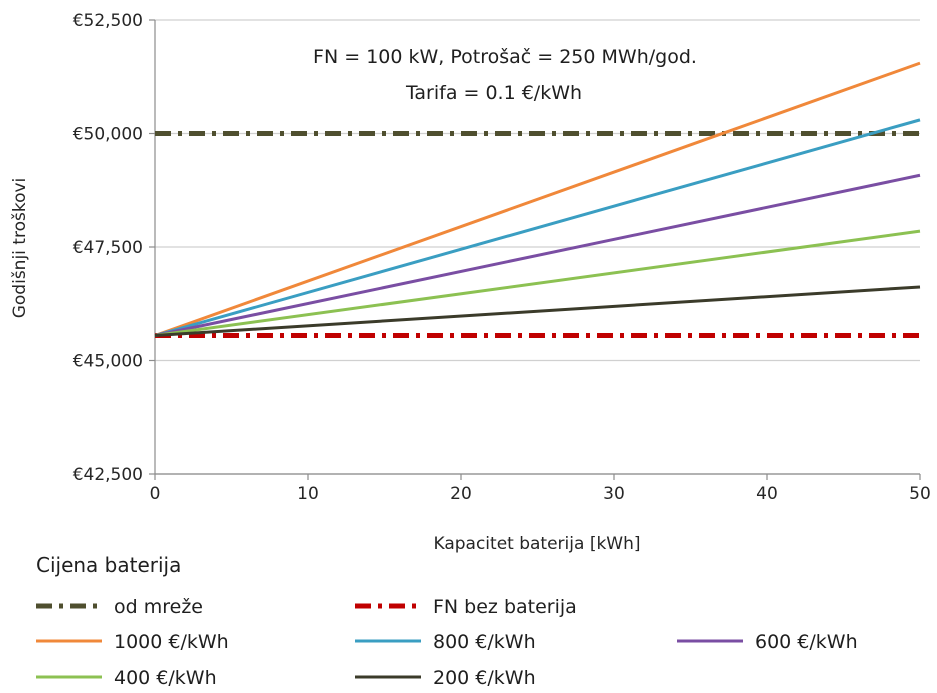 The width and height of the screenshot is (937, 693). Describe the element at coordinates (108, 362) in the screenshot. I see `y-tick-label: €45,000` at that location.